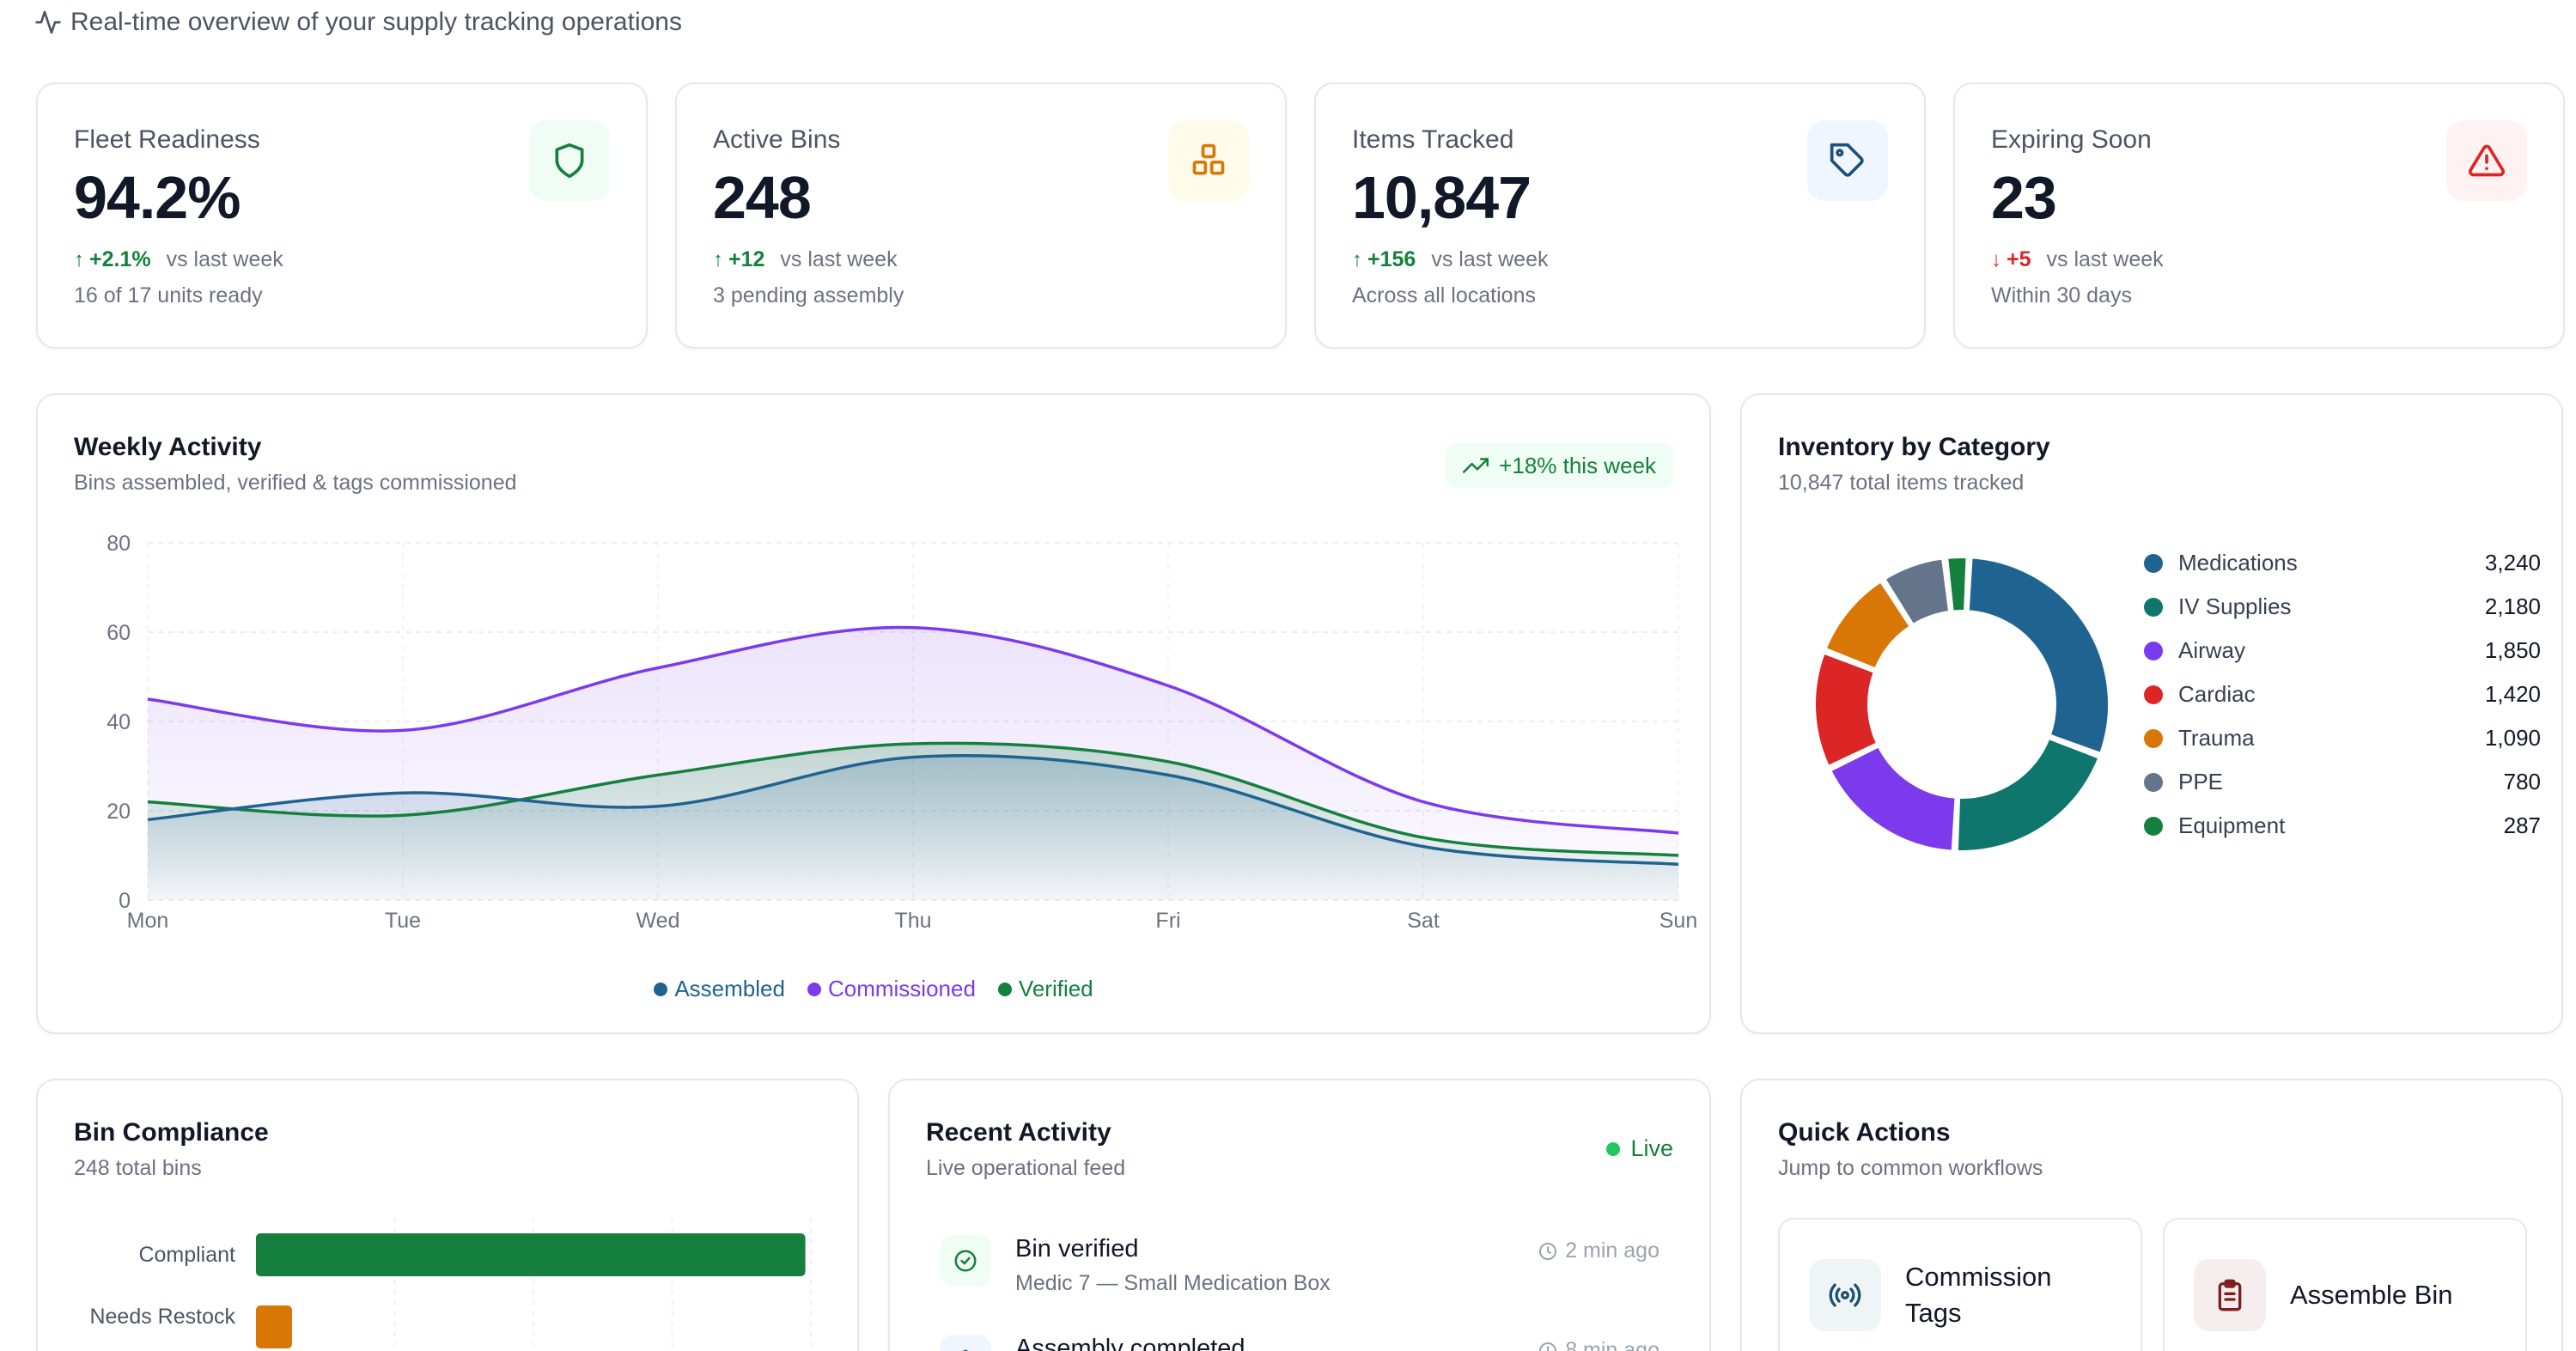  What do you see at coordinates (2371, 1295) in the screenshot?
I see `quick-action-label: Assemble Bin` at bounding box center [2371, 1295].